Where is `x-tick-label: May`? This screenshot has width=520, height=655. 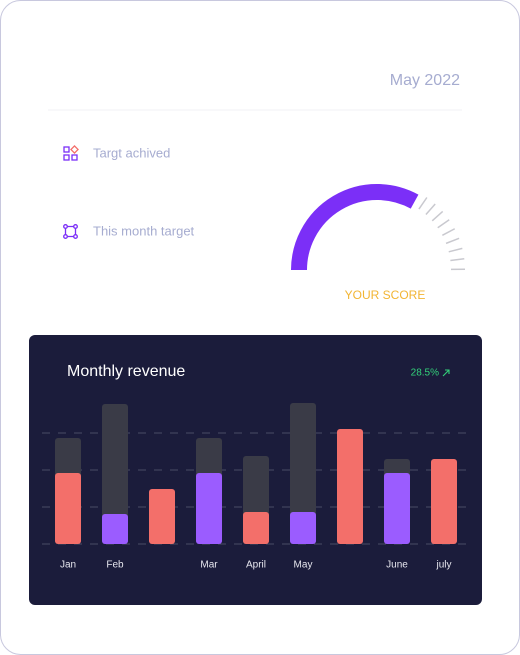 x-tick-label: May is located at coordinates (303, 565).